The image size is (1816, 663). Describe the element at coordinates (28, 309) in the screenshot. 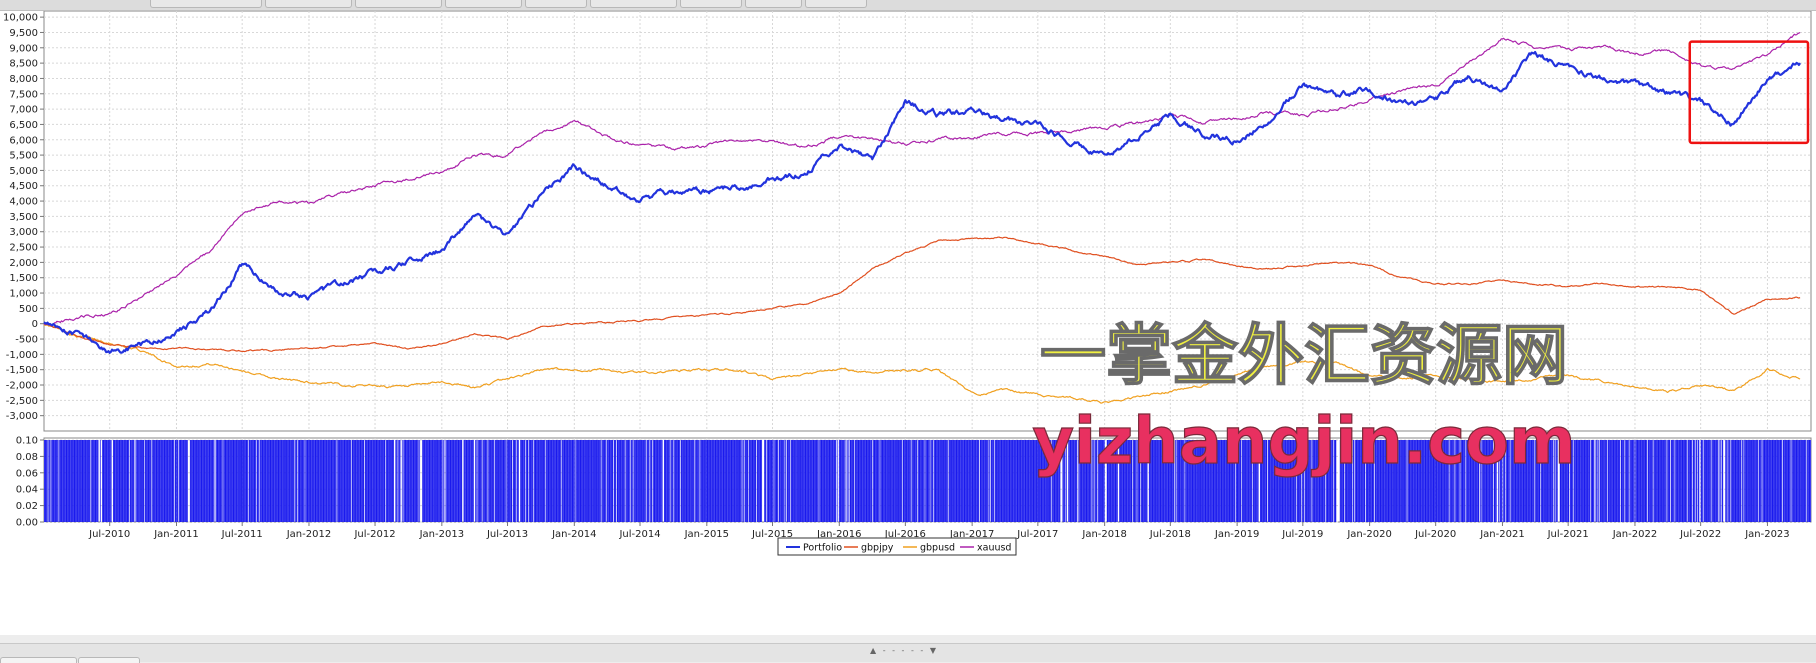

I see `y-tick-label: 500` at that location.